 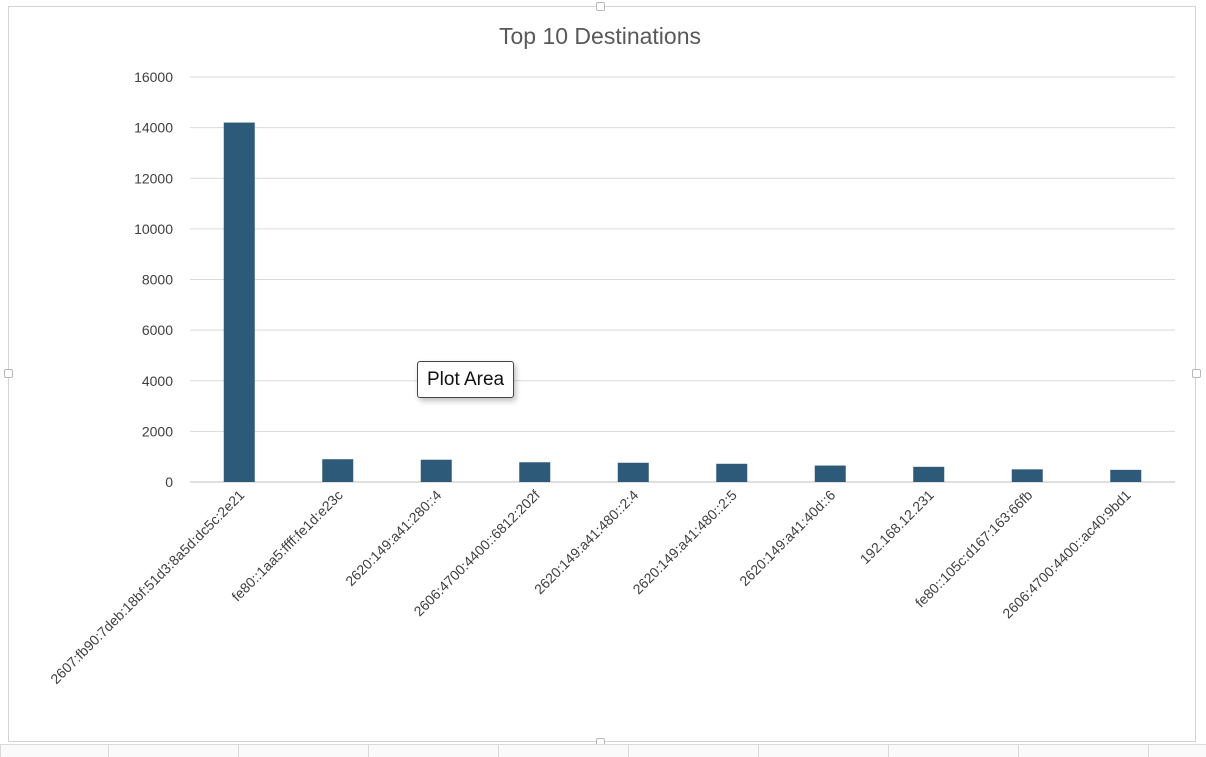 What do you see at coordinates (600, 36) in the screenshot?
I see `chart-title: Top 10 Destinations` at bounding box center [600, 36].